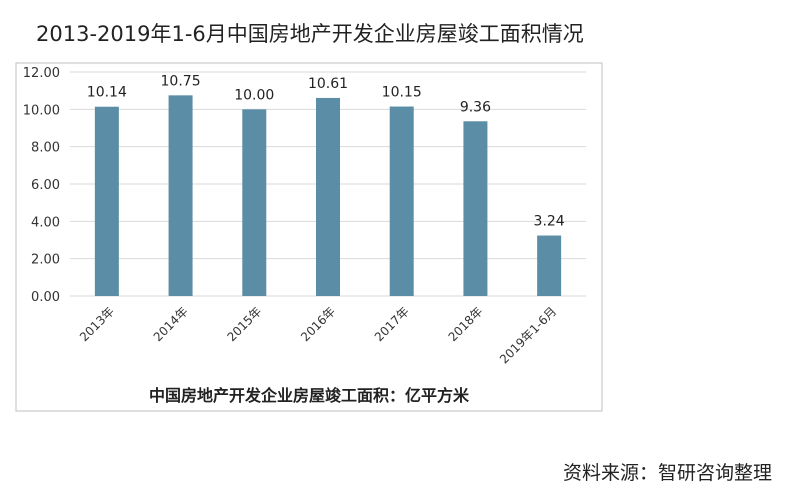 The width and height of the screenshot is (800, 498). Describe the element at coordinates (41, 73) in the screenshot. I see `y-tick-label: 12.00` at that location.